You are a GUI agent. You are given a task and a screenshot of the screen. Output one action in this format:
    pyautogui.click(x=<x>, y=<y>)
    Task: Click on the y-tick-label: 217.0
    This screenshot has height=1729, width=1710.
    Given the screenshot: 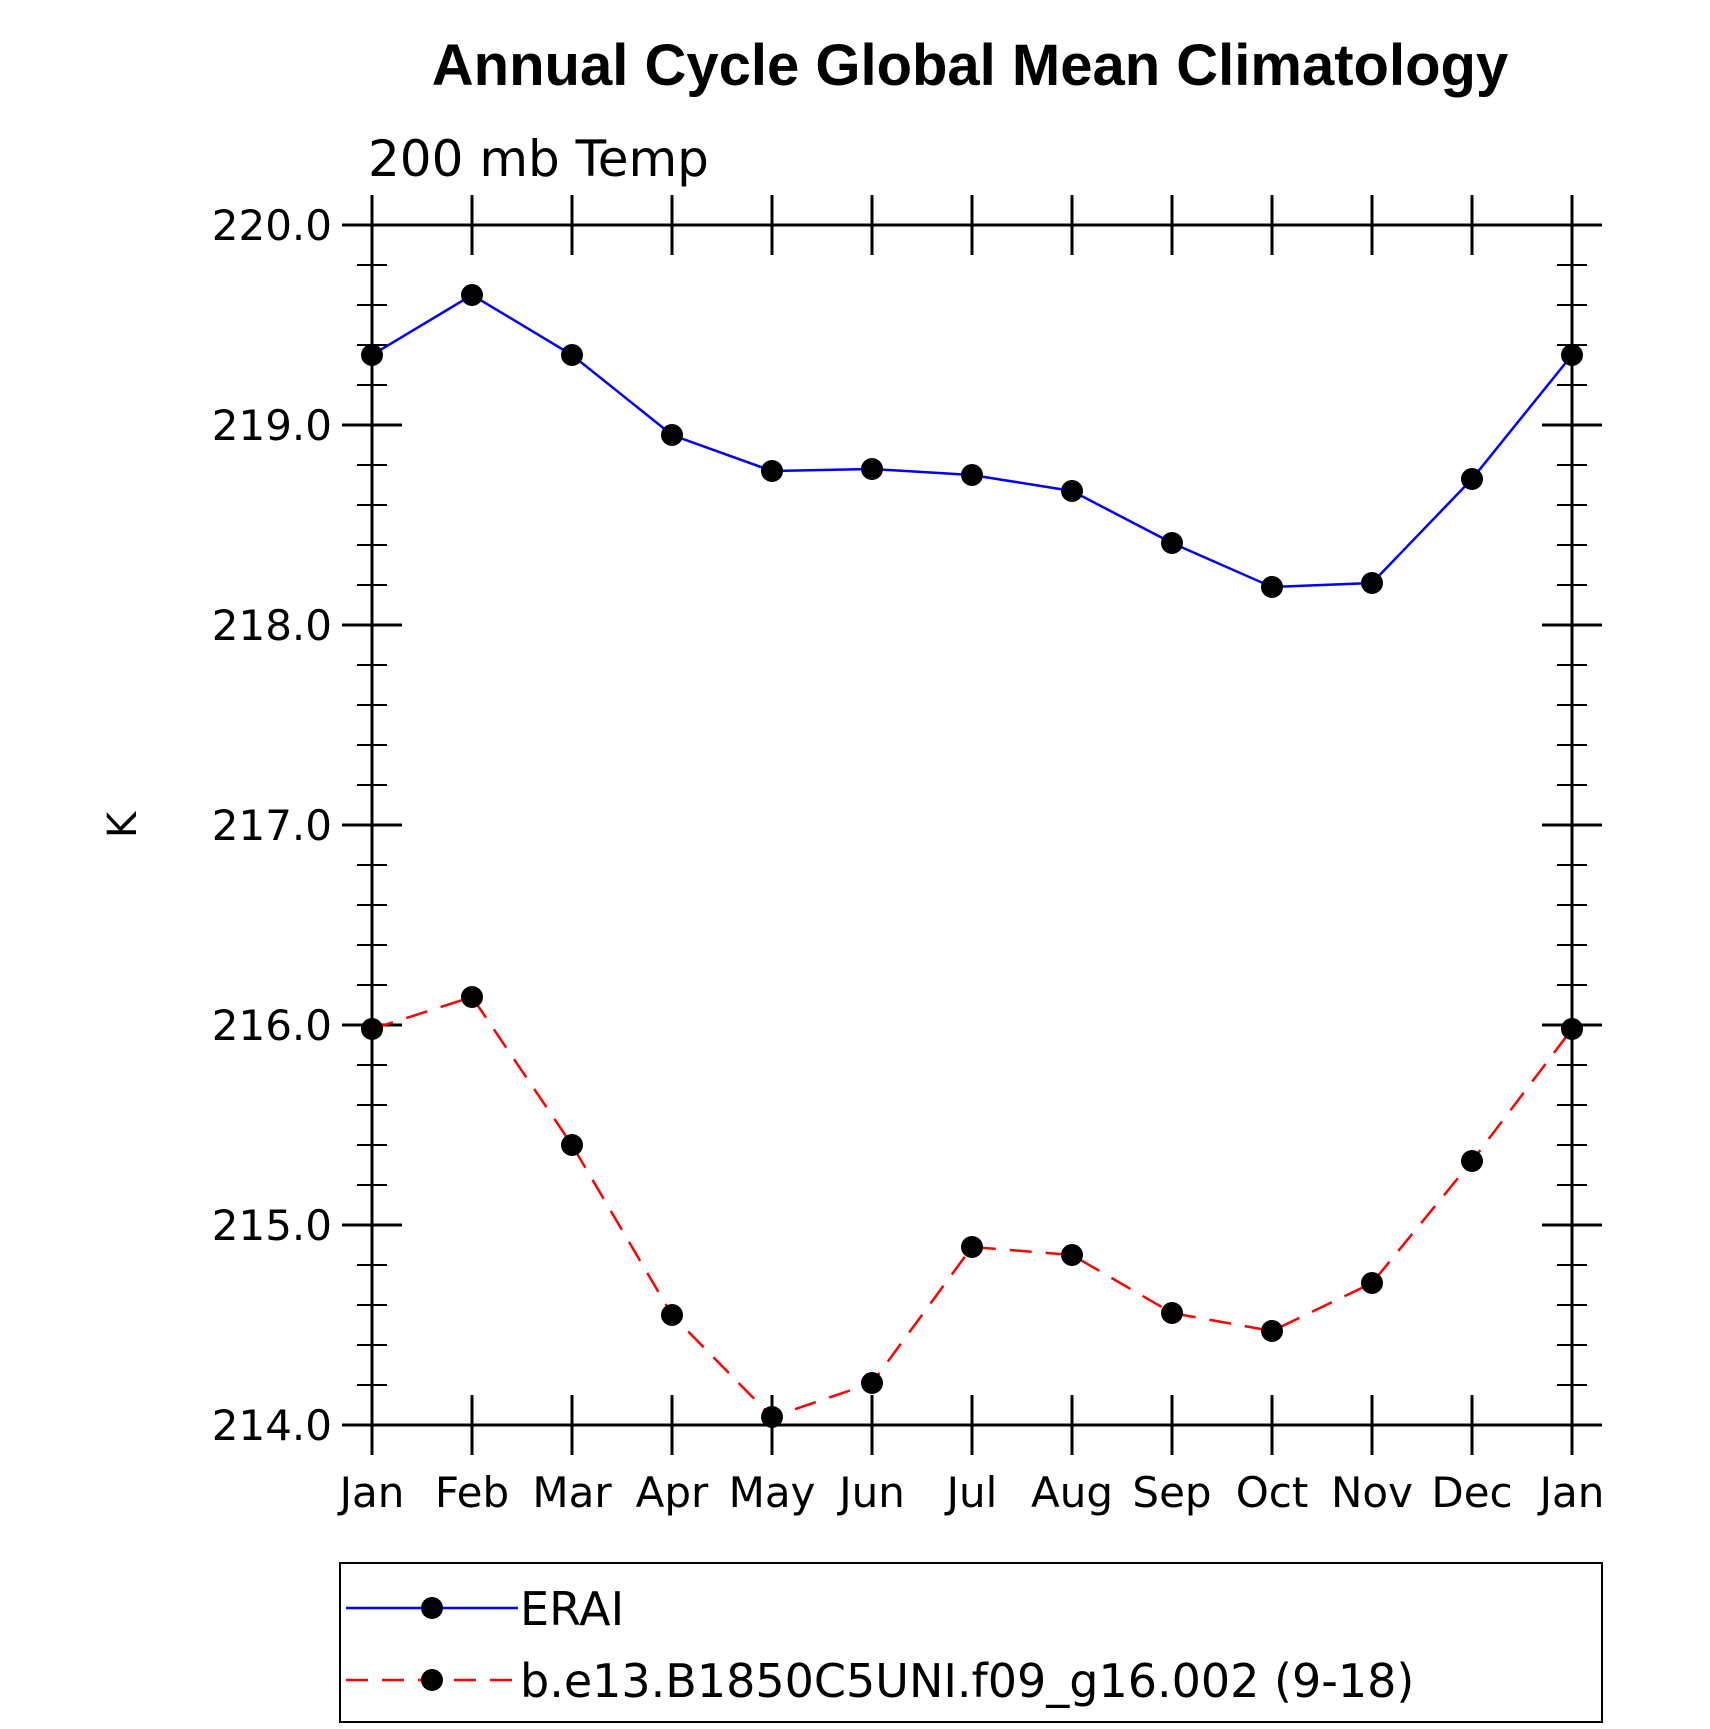 What is the action you would take?
    pyautogui.click(x=272, y=825)
    